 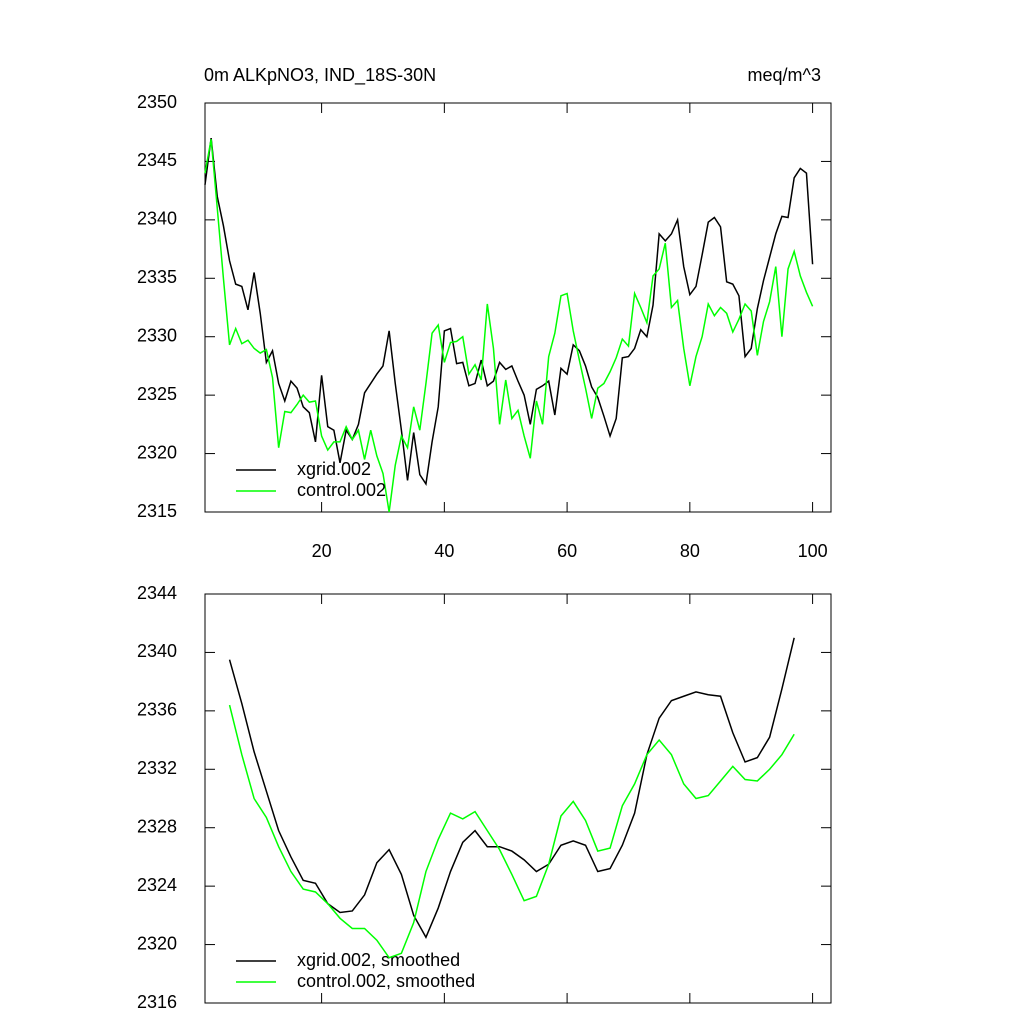 I want to click on x-tick-label: 40, so click(x=444, y=551).